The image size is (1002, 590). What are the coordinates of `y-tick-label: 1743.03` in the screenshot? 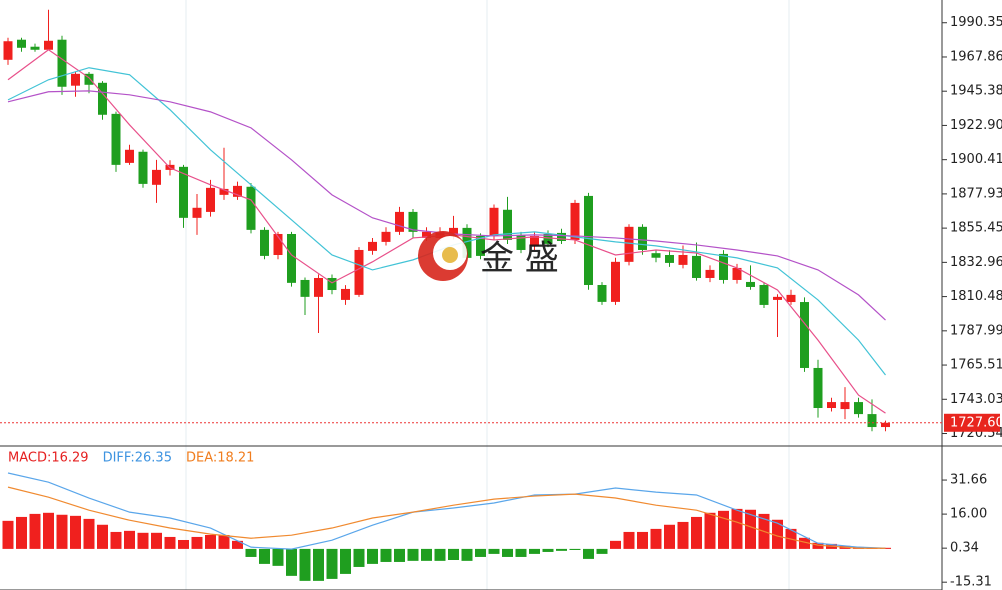 It's located at (976, 399).